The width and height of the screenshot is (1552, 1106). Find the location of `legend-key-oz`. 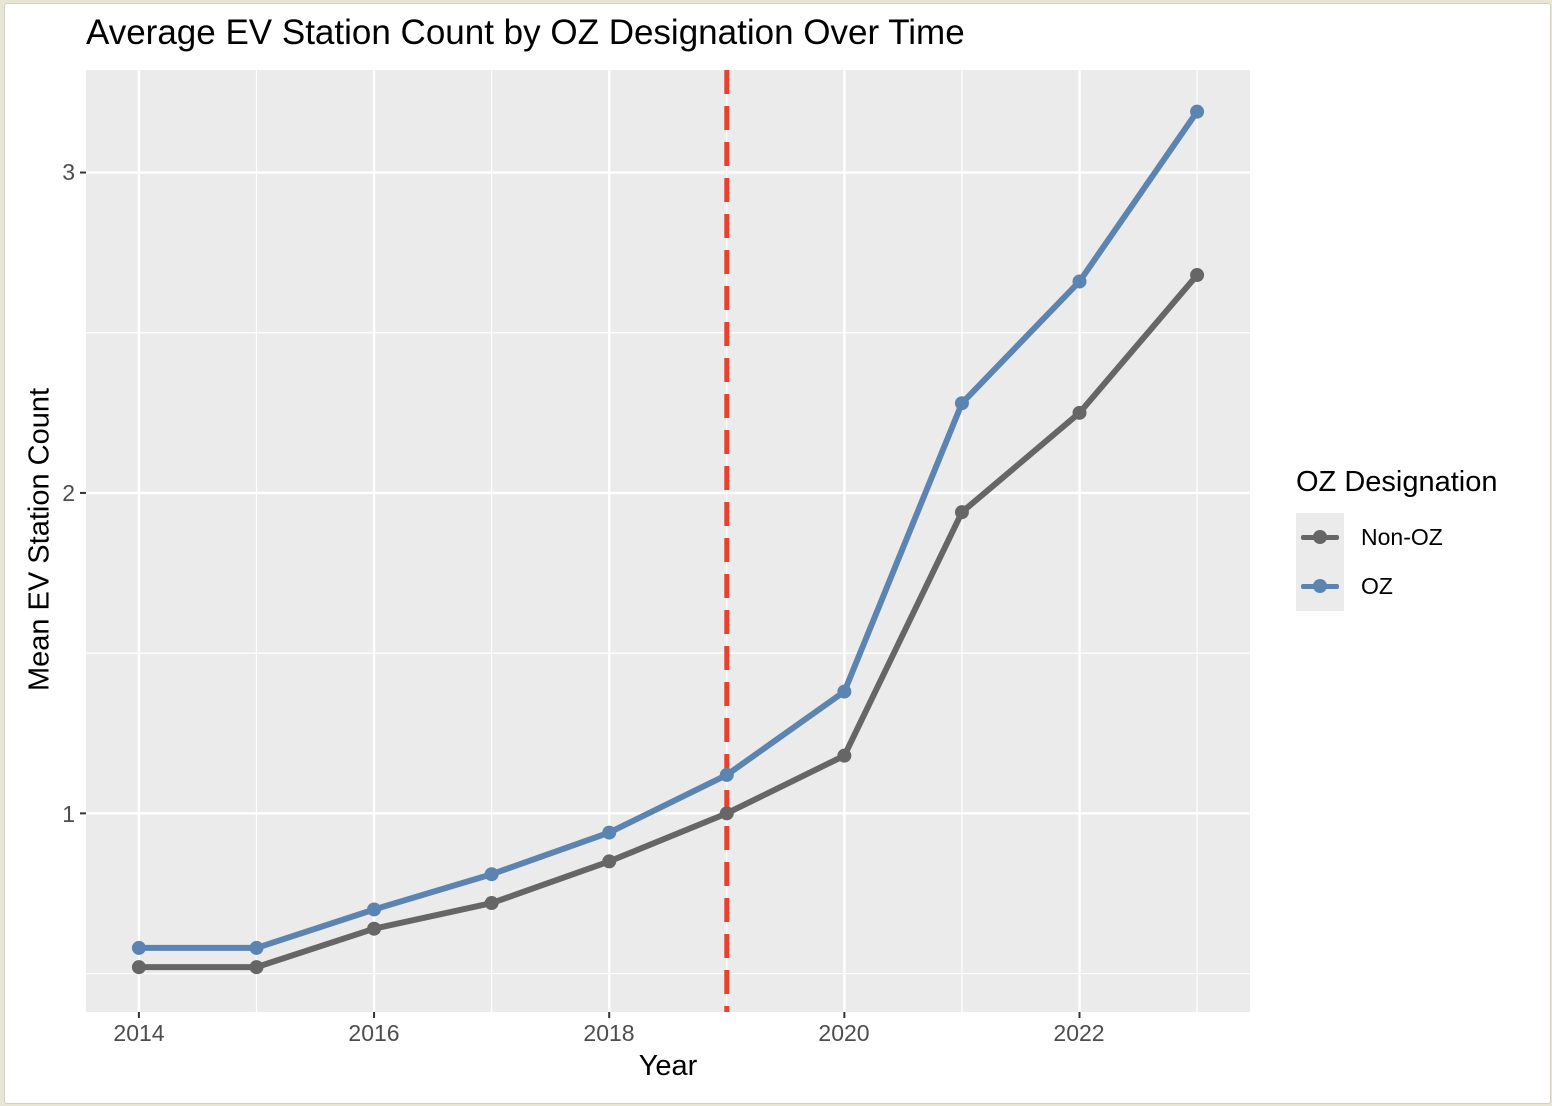

legend-key-oz is located at coordinates (1320, 586).